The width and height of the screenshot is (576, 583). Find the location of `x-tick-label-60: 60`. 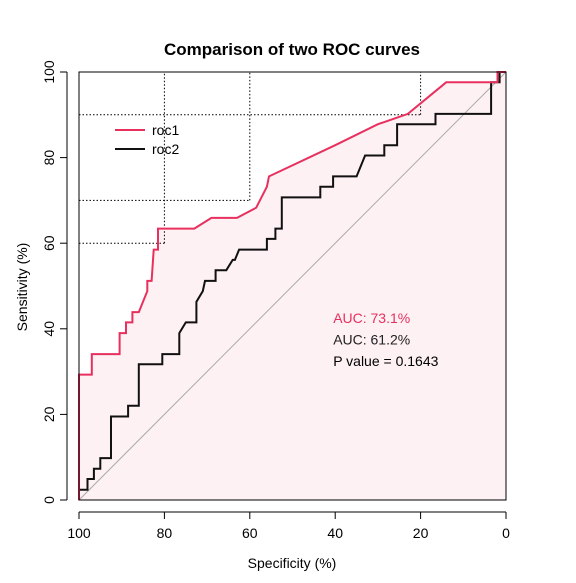

x-tick-label-60: 60 is located at coordinates (250, 533).